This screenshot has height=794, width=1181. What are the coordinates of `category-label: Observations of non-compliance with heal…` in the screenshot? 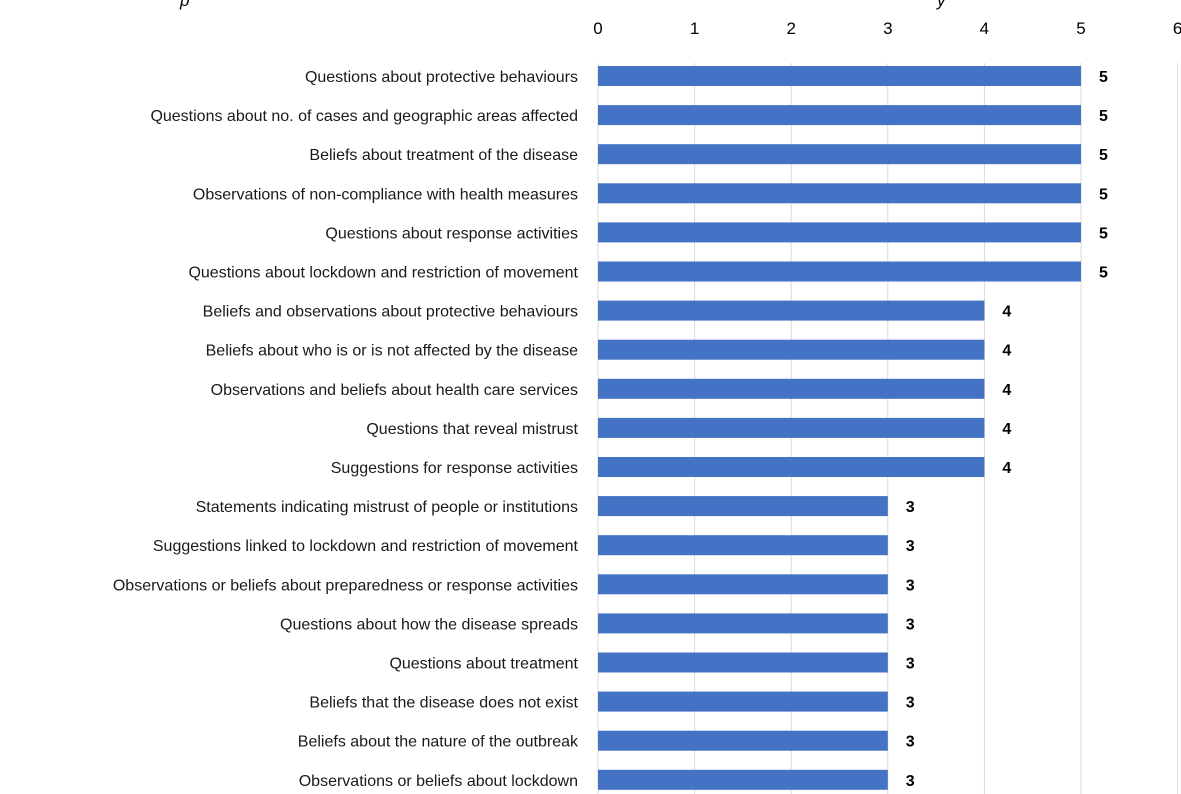 It's located at (385, 194).